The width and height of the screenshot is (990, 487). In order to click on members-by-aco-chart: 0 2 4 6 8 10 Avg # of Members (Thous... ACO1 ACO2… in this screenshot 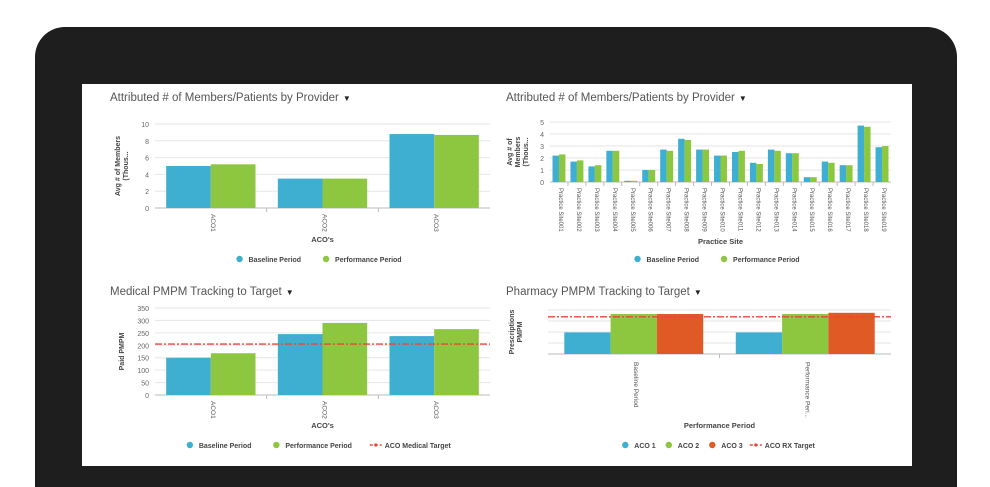, I will do `click(302, 193)`.